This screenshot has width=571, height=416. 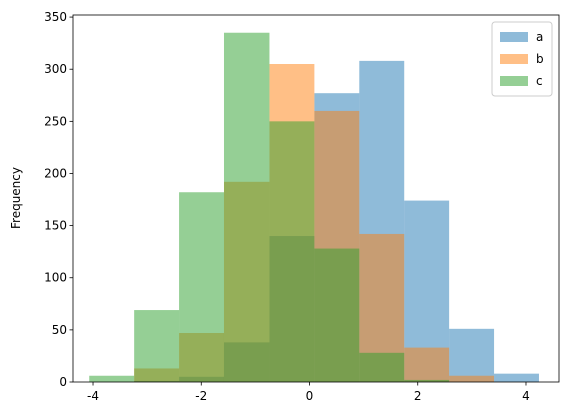 What do you see at coordinates (55, 226) in the screenshot?
I see `y-tick-label: 150` at bounding box center [55, 226].